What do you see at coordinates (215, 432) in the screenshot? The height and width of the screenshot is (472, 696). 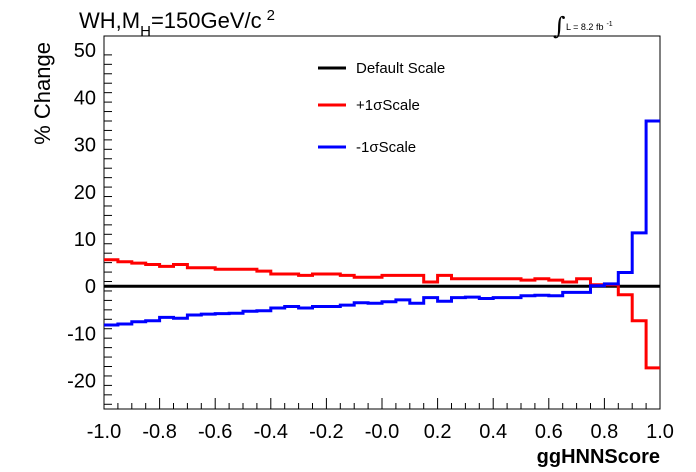 I see `x-tick-label: -0.6` at bounding box center [215, 432].